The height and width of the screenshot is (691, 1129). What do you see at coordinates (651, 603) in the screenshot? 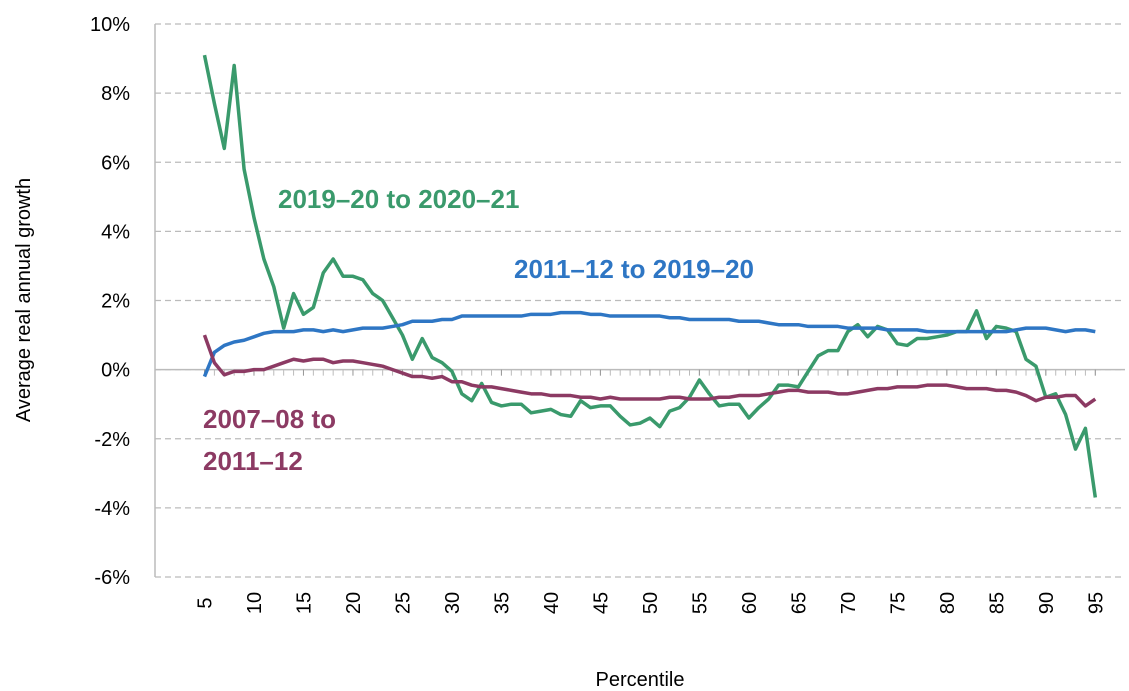
I see `x-tick-label: 50` at bounding box center [651, 603].